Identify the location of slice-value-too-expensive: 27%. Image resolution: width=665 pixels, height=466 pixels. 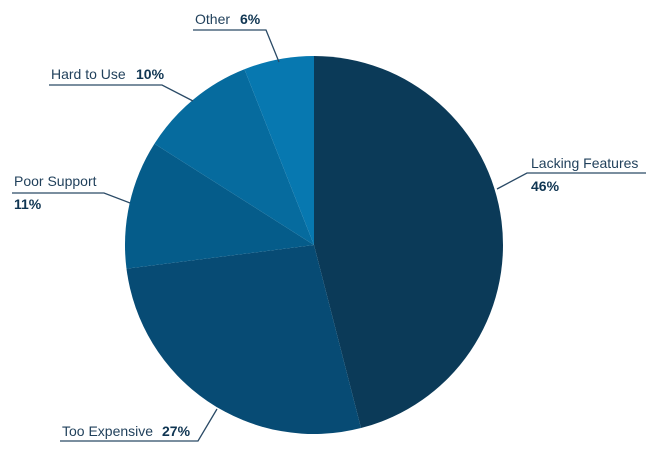
(176, 431).